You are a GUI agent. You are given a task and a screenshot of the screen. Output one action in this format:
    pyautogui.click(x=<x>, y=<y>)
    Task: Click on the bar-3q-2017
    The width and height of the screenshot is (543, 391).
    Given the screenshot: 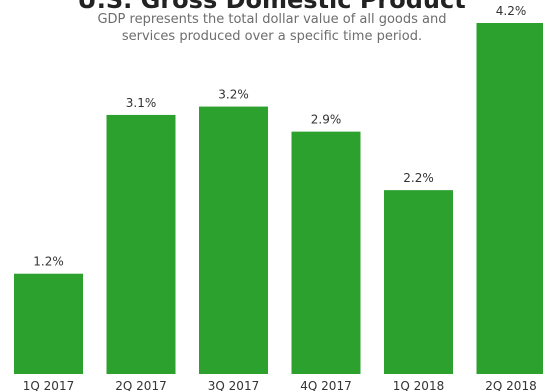 What is the action you would take?
    pyautogui.click(x=233, y=240)
    